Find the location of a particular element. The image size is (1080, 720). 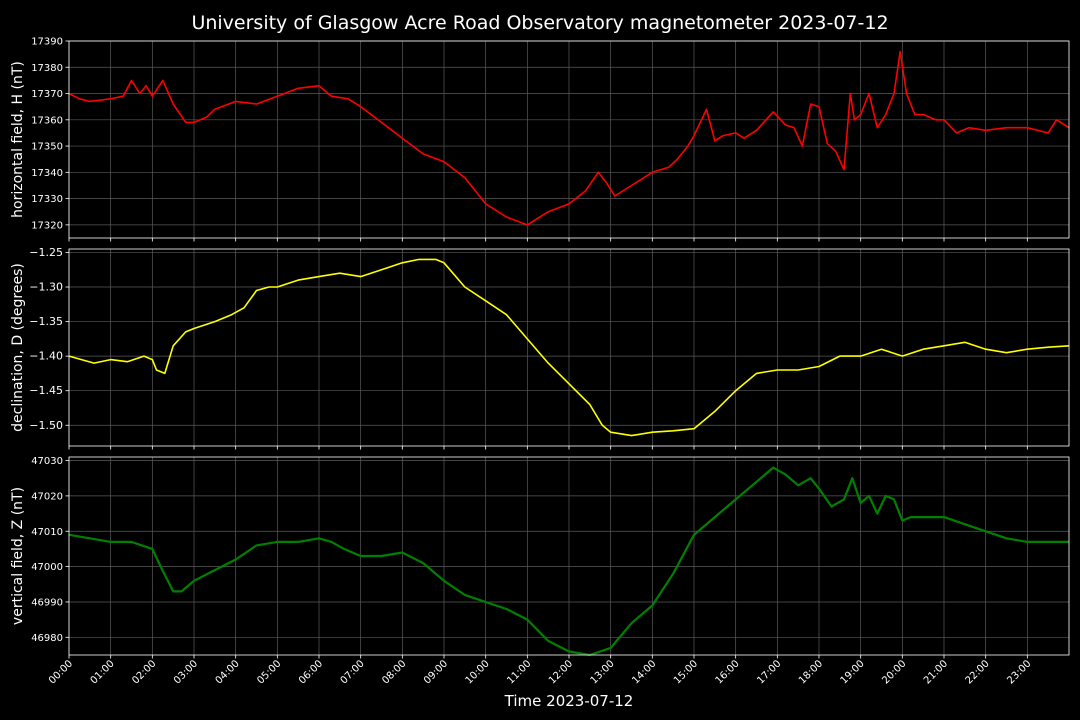

y-tick-label: −1.25 is located at coordinates (46, 252).